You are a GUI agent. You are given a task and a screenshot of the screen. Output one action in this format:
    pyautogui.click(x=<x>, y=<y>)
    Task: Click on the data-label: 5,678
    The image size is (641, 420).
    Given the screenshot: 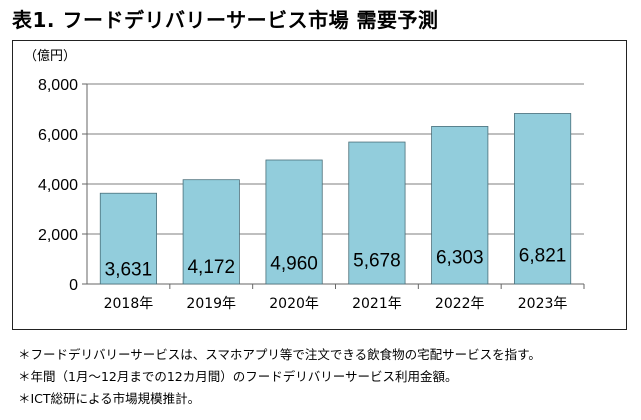 What is the action you would take?
    pyautogui.click(x=377, y=260)
    